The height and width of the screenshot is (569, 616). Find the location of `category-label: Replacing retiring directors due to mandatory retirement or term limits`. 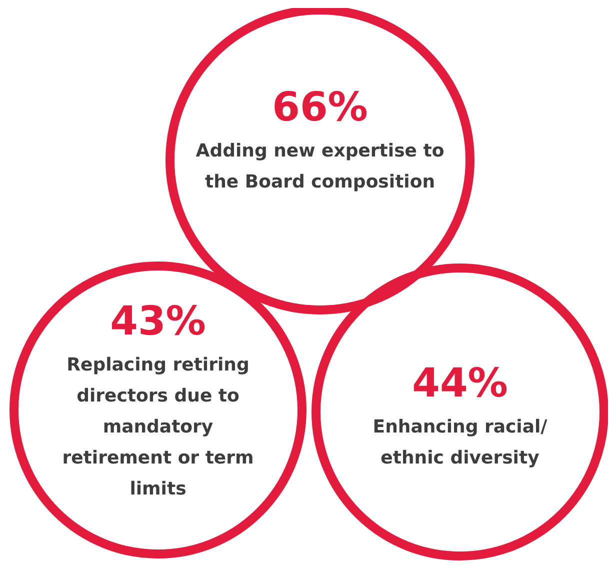

category-label: Replacing retiring directors due to mandatory retirement or term limits is located at coordinates (158, 427).